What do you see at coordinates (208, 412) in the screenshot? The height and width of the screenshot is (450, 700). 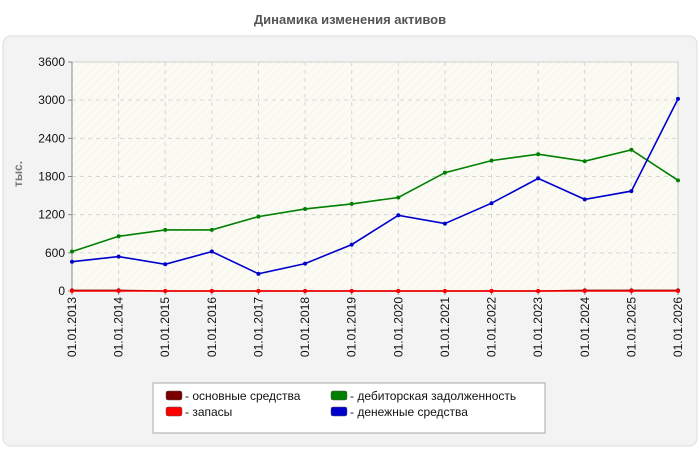 I see `legend-label: - запасы` at bounding box center [208, 412].